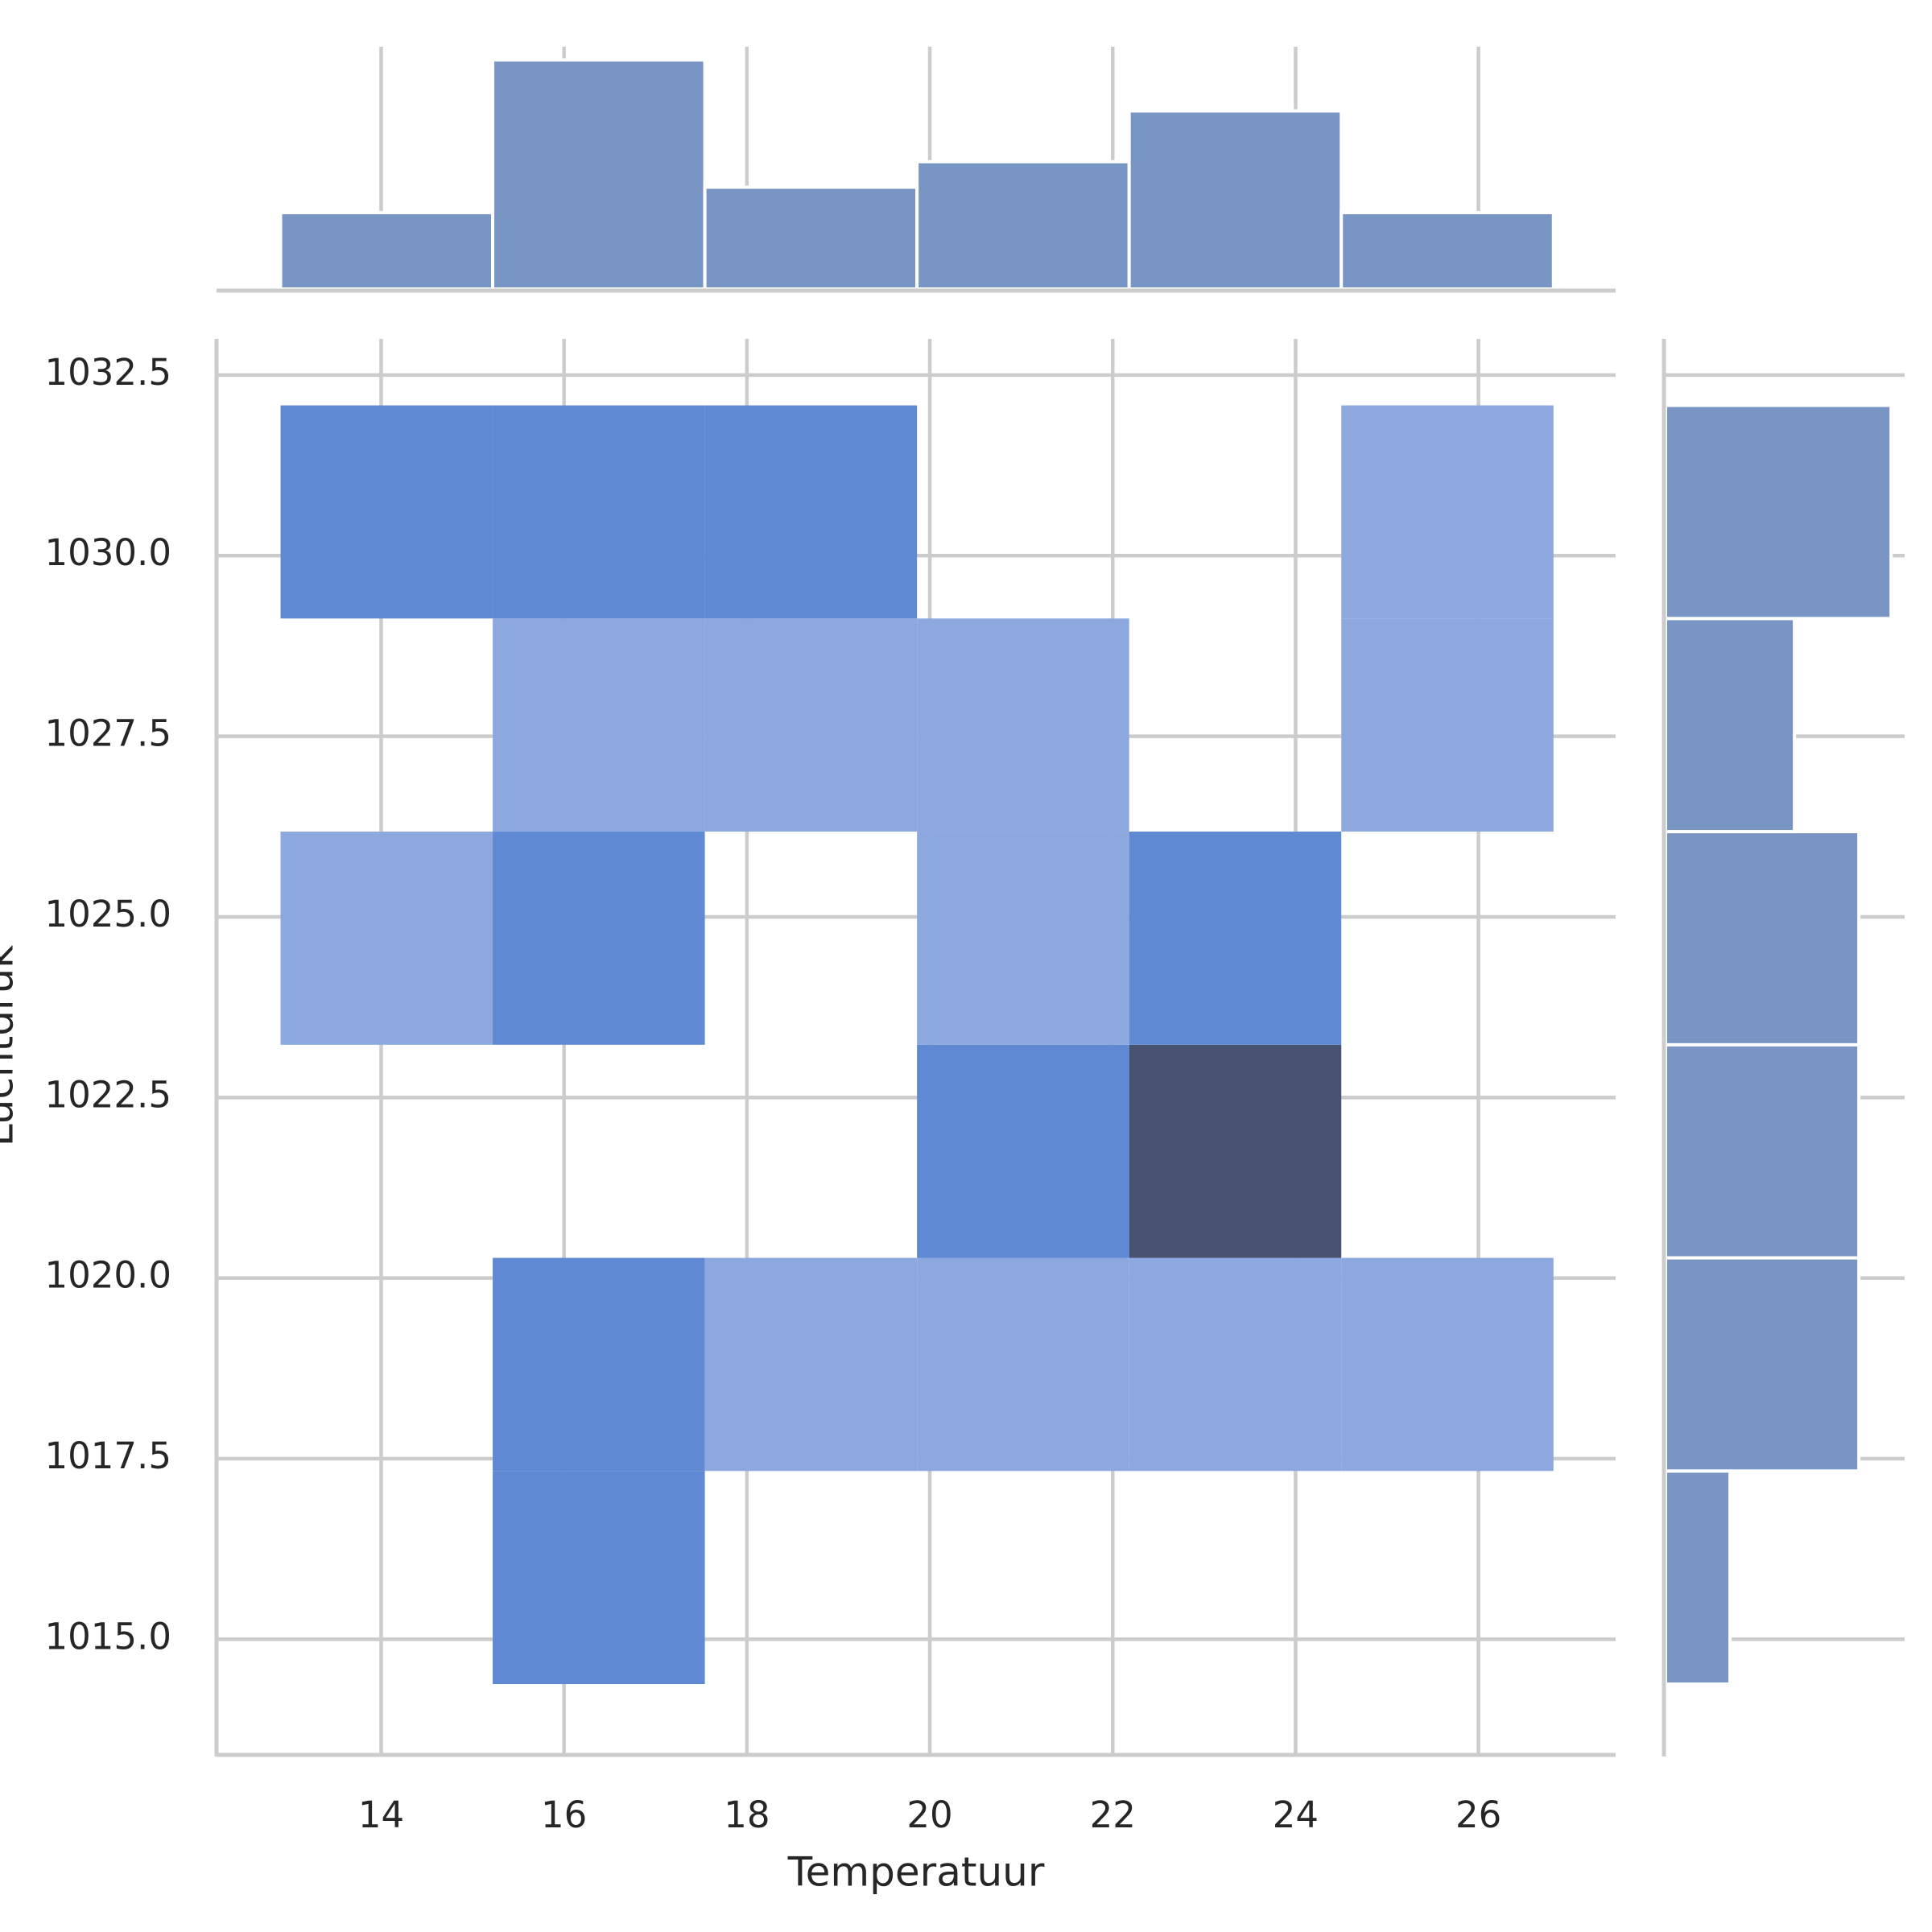 The height and width of the screenshot is (1932, 1932). What do you see at coordinates (747, 1815) in the screenshot?
I see `x-tick-label: 18` at bounding box center [747, 1815].